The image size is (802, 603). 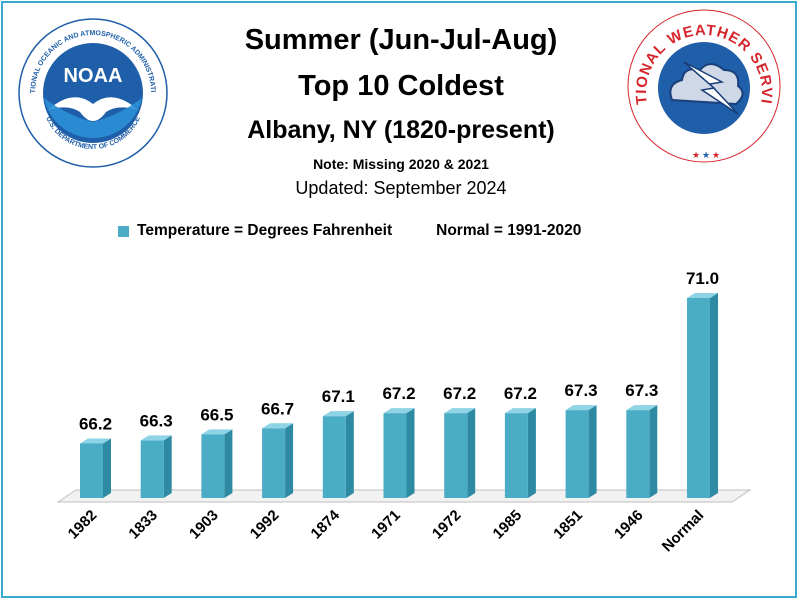 I want to click on updated-date: Updated: September 2024, so click(x=401, y=188).